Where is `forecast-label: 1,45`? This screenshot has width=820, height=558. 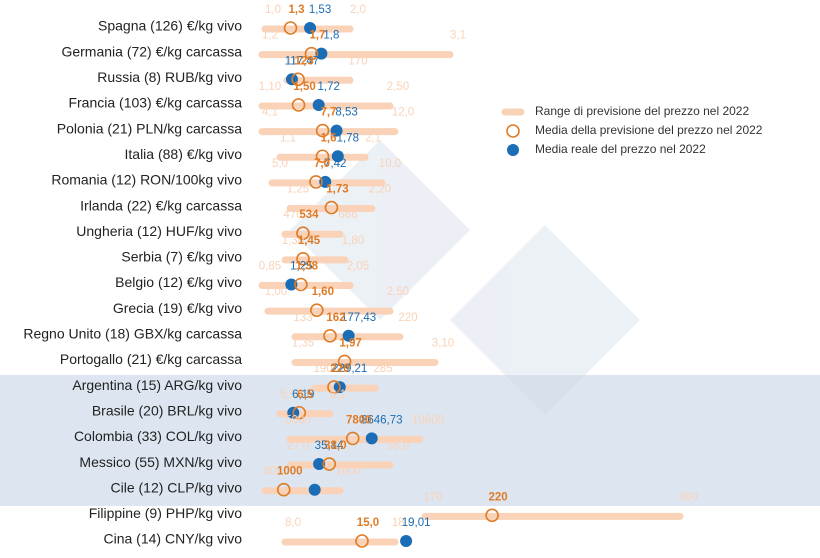
forecast-label: 1,45 is located at coordinates (309, 241).